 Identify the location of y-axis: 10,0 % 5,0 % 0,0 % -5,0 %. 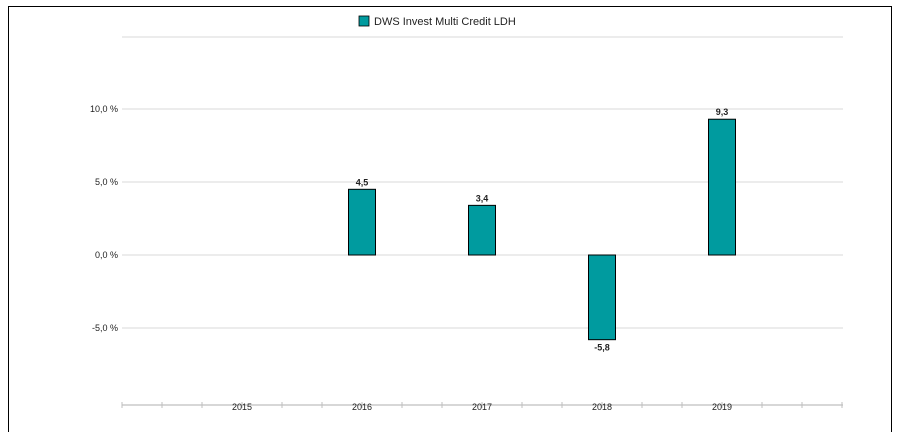
(104, 218).